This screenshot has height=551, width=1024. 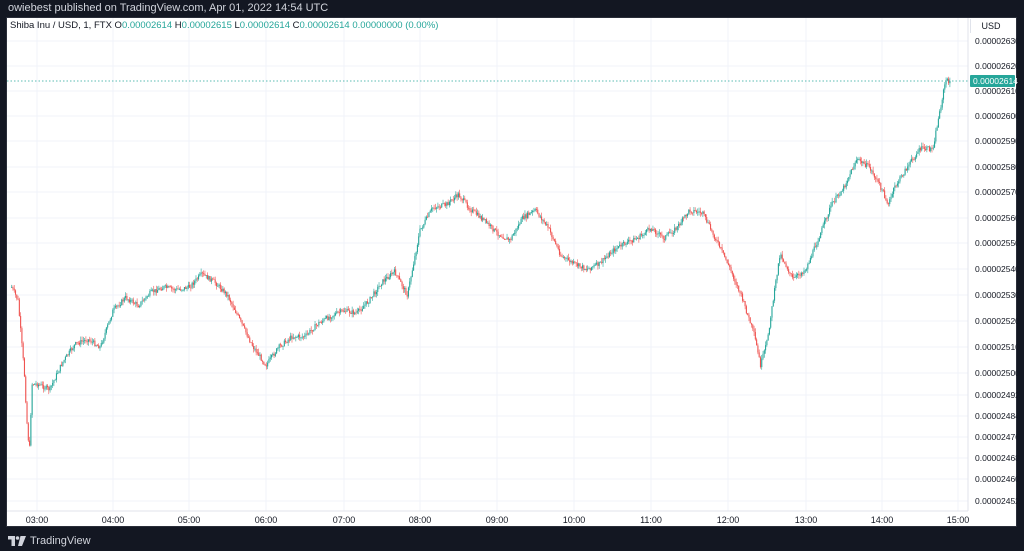 What do you see at coordinates (296, 25) in the screenshot?
I see `close-key: C` at bounding box center [296, 25].